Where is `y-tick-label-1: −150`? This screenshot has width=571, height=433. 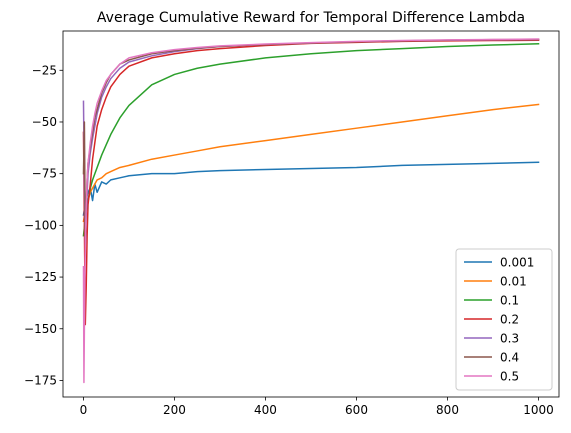 y-tick-label-1: −150 is located at coordinates (40, 329).